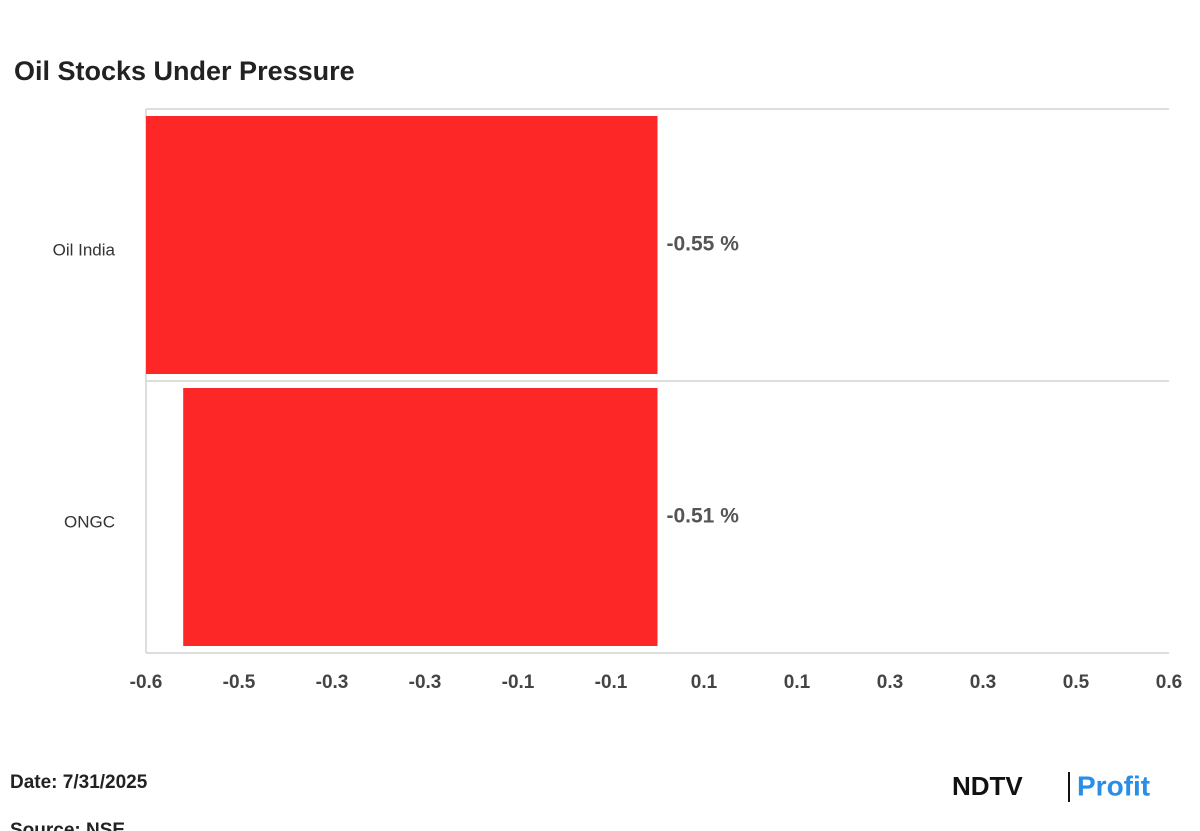  I want to click on data-label: -0.55 %, so click(703, 244).